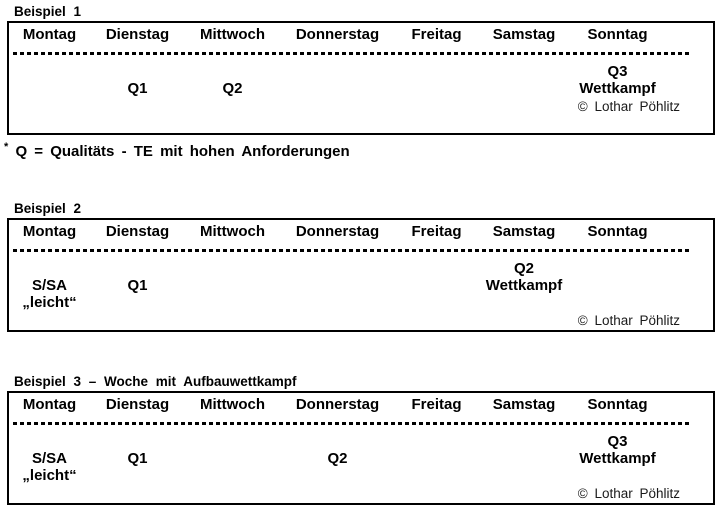 This screenshot has height=512, width=722. I want to click on schedule-row: Q1 Q2 Wettkampf, so click(361, 88).